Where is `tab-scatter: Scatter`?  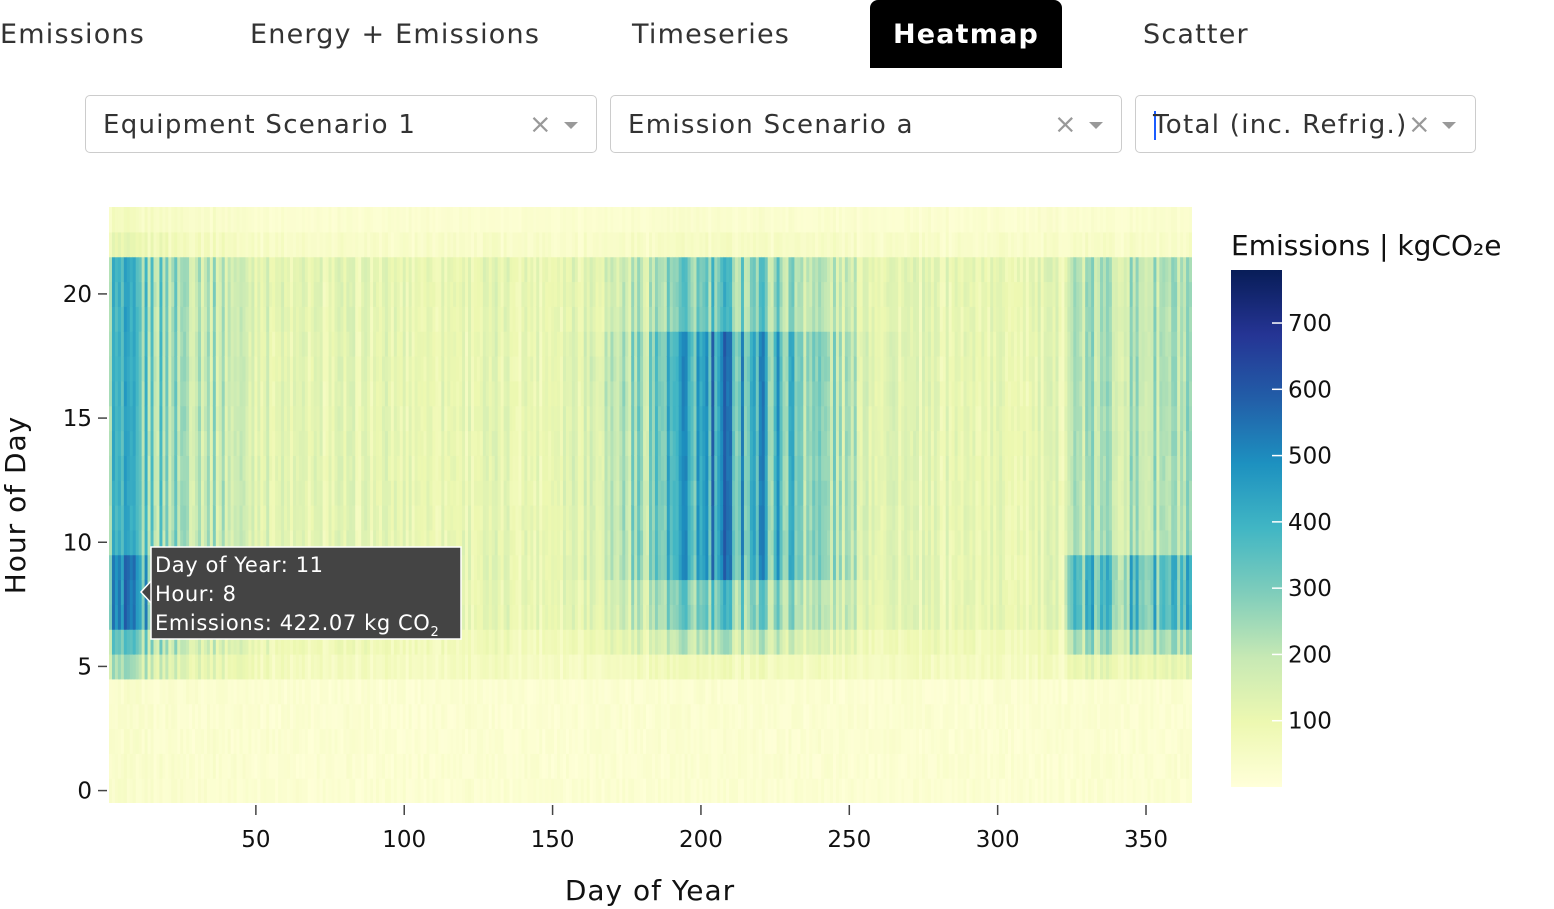 tab-scatter: Scatter is located at coordinates (1196, 34).